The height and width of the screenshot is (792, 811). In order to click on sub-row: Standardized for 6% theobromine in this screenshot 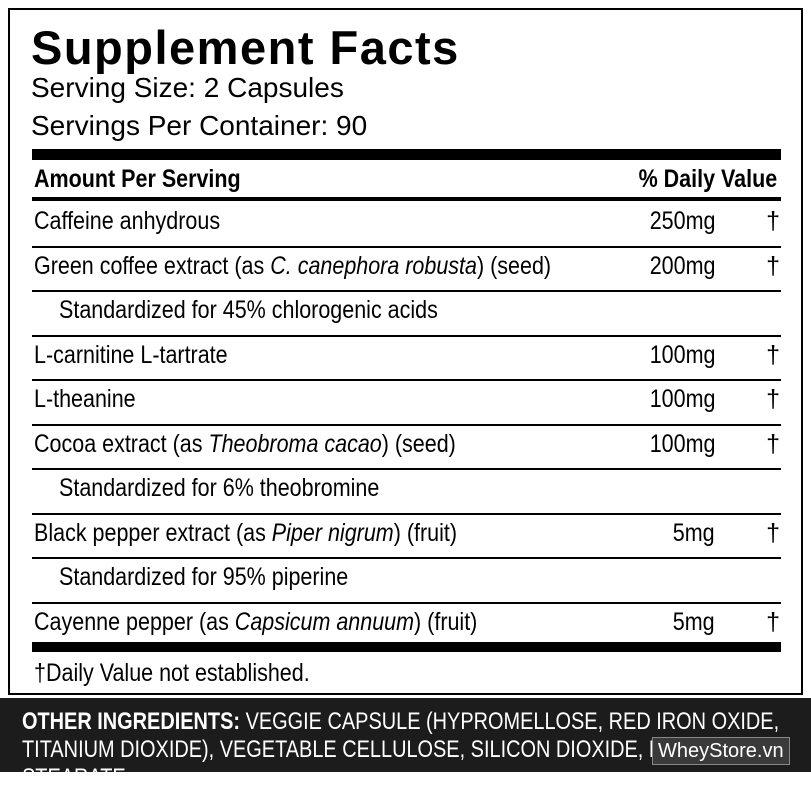, I will do `click(219, 488)`.